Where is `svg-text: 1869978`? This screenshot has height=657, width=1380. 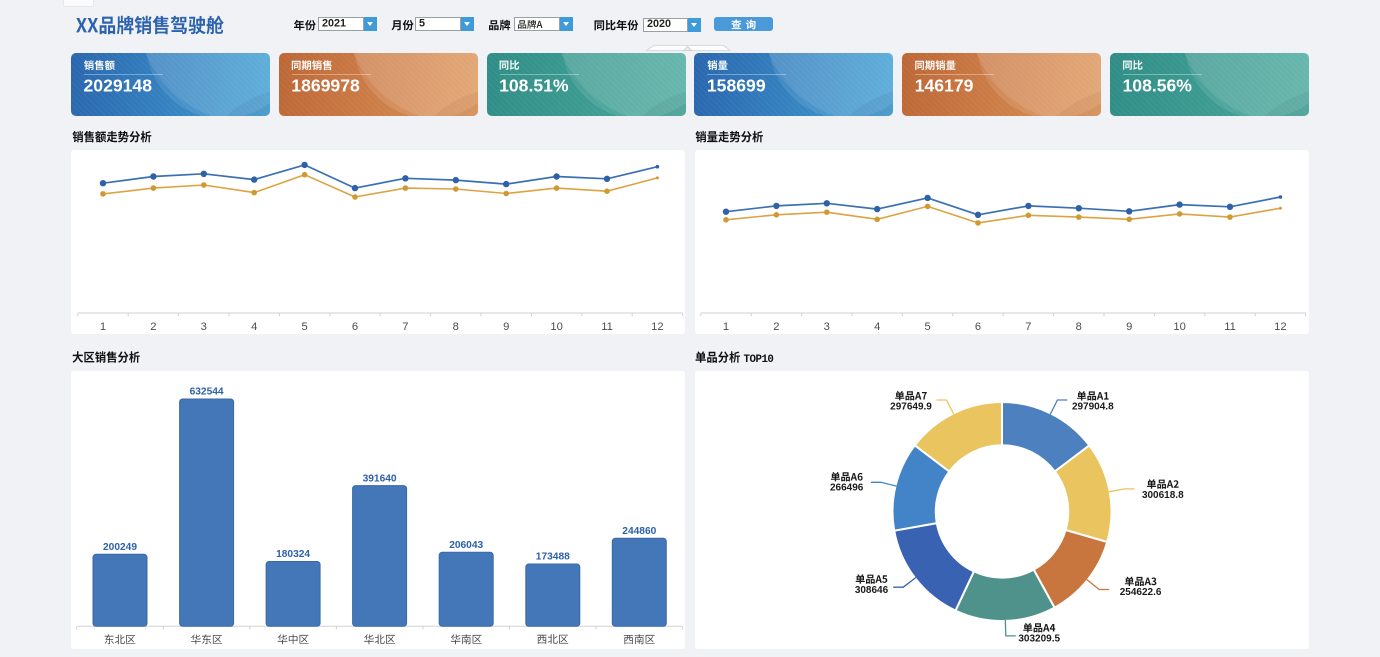 svg-text: 1869978 is located at coordinates (325, 86).